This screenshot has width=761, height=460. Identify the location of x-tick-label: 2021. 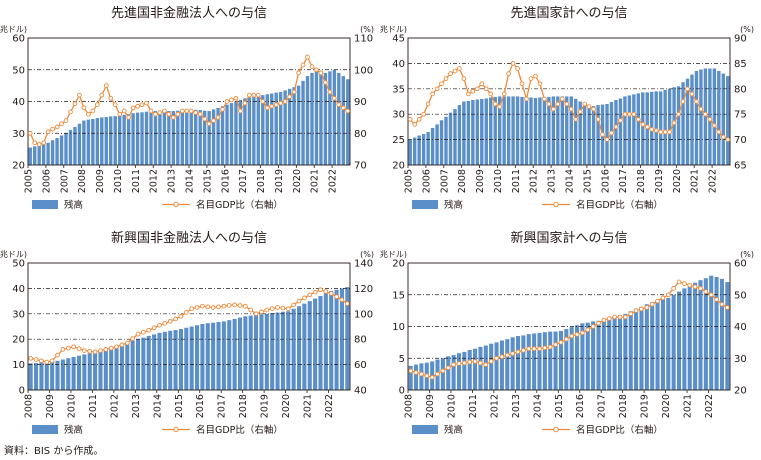
(688, 406).